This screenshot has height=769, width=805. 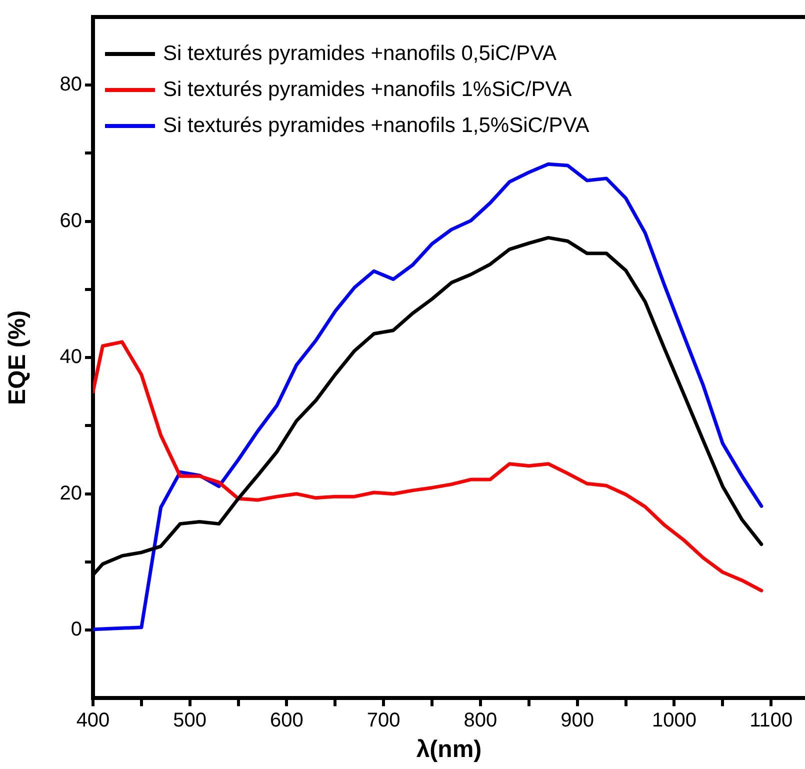 What do you see at coordinates (71, 85) in the screenshot?
I see `y-tick-label: 80` at bounding box center [71, 85].